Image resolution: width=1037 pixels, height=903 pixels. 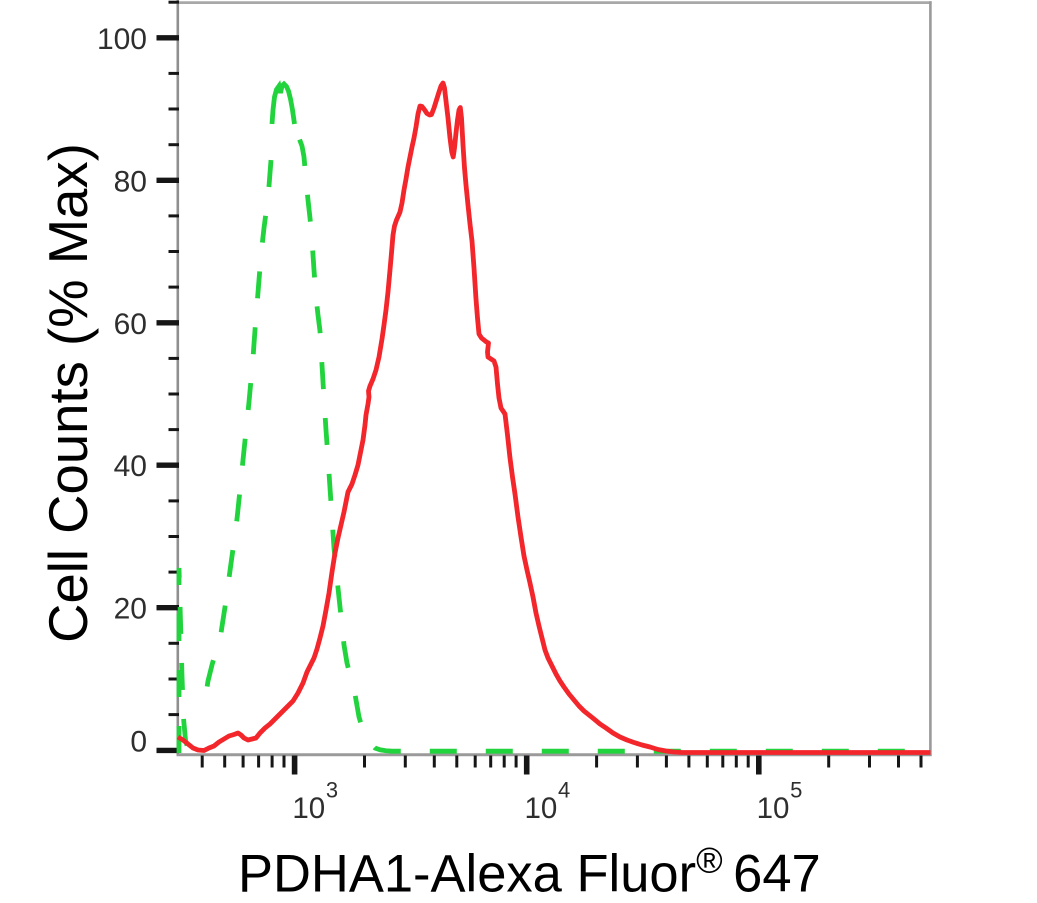 What do you see at coordinates (332, 790) in the screenshot?
I see `svg-text: 3` at bounding box center [332, 790].